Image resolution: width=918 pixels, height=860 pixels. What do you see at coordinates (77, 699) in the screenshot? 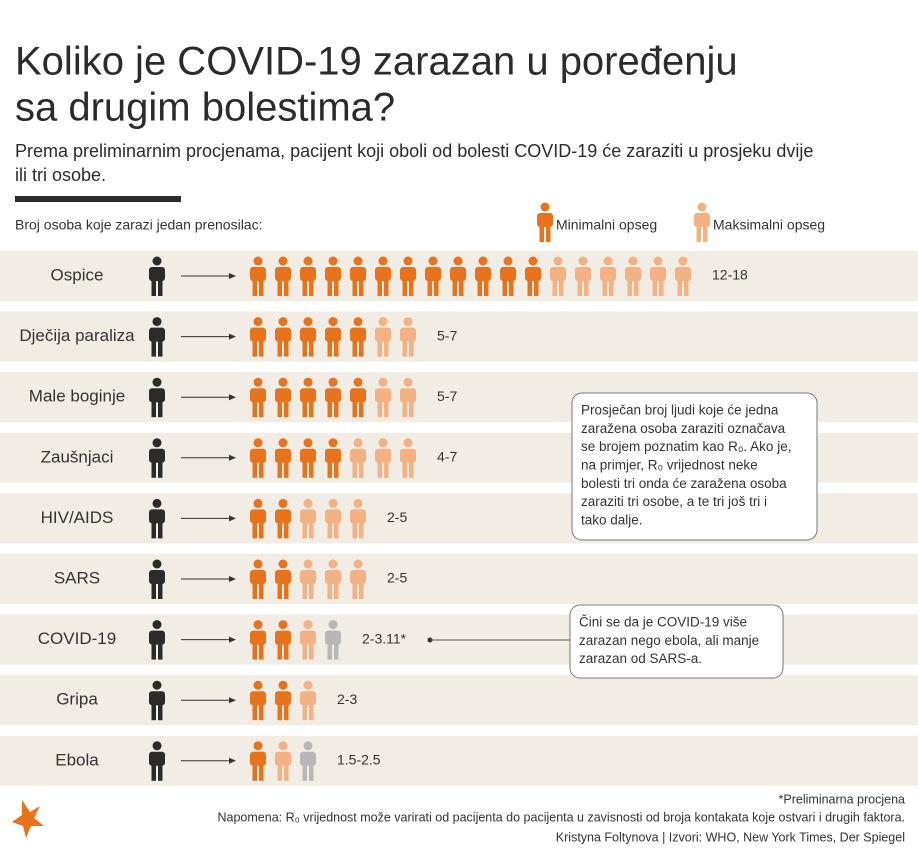
I see `row-label: Gripa` at bounding box center [77, 699].